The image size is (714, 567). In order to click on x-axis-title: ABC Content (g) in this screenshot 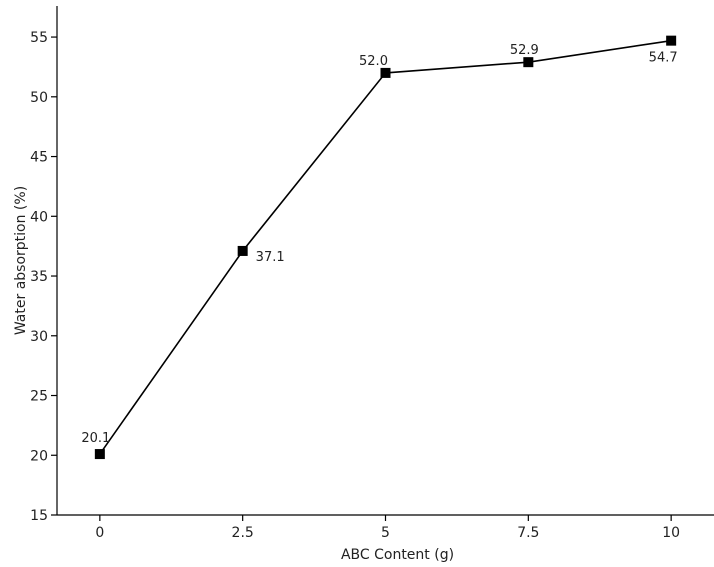, I will do `click(397, 555)`.